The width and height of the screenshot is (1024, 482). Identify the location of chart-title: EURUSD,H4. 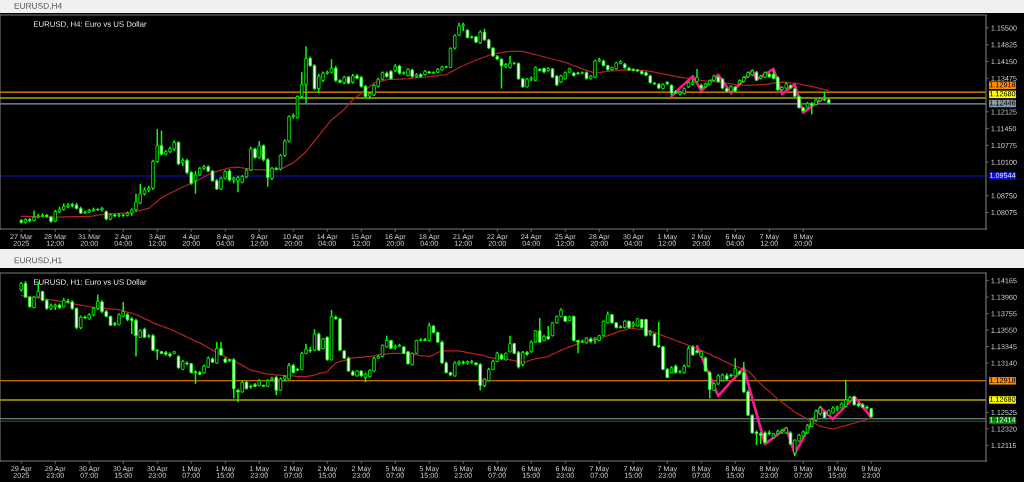
(38, 6).